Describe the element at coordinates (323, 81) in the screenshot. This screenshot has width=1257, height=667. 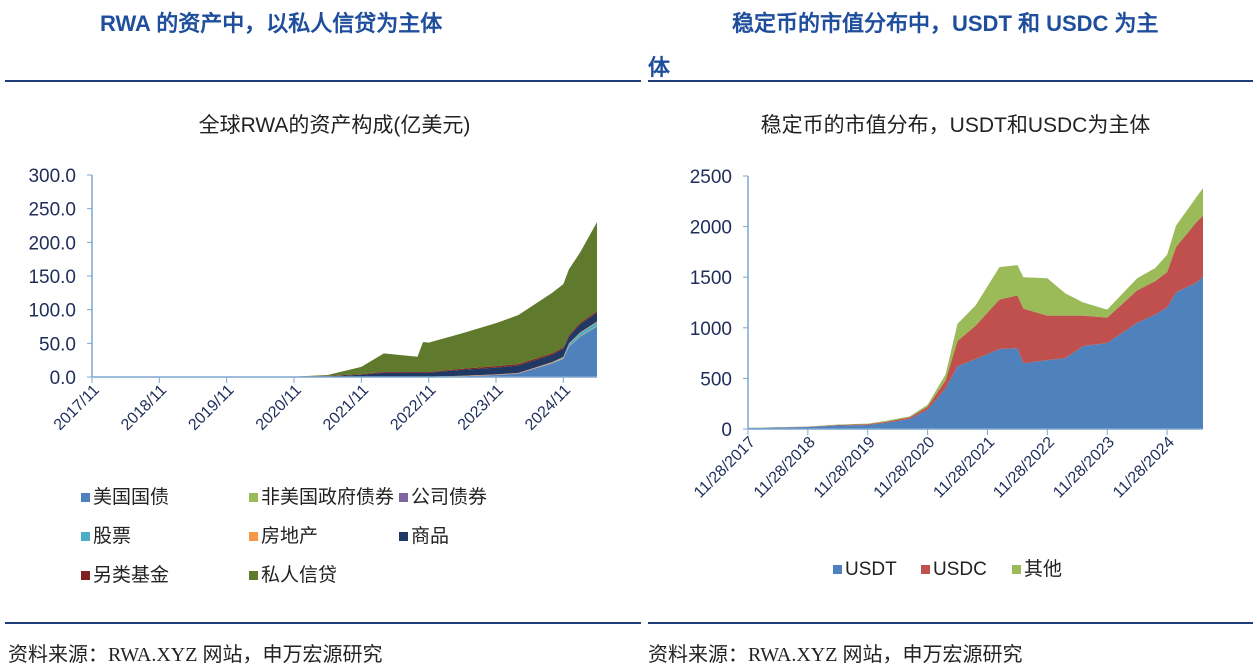
I see `left-top-rule` at that location.